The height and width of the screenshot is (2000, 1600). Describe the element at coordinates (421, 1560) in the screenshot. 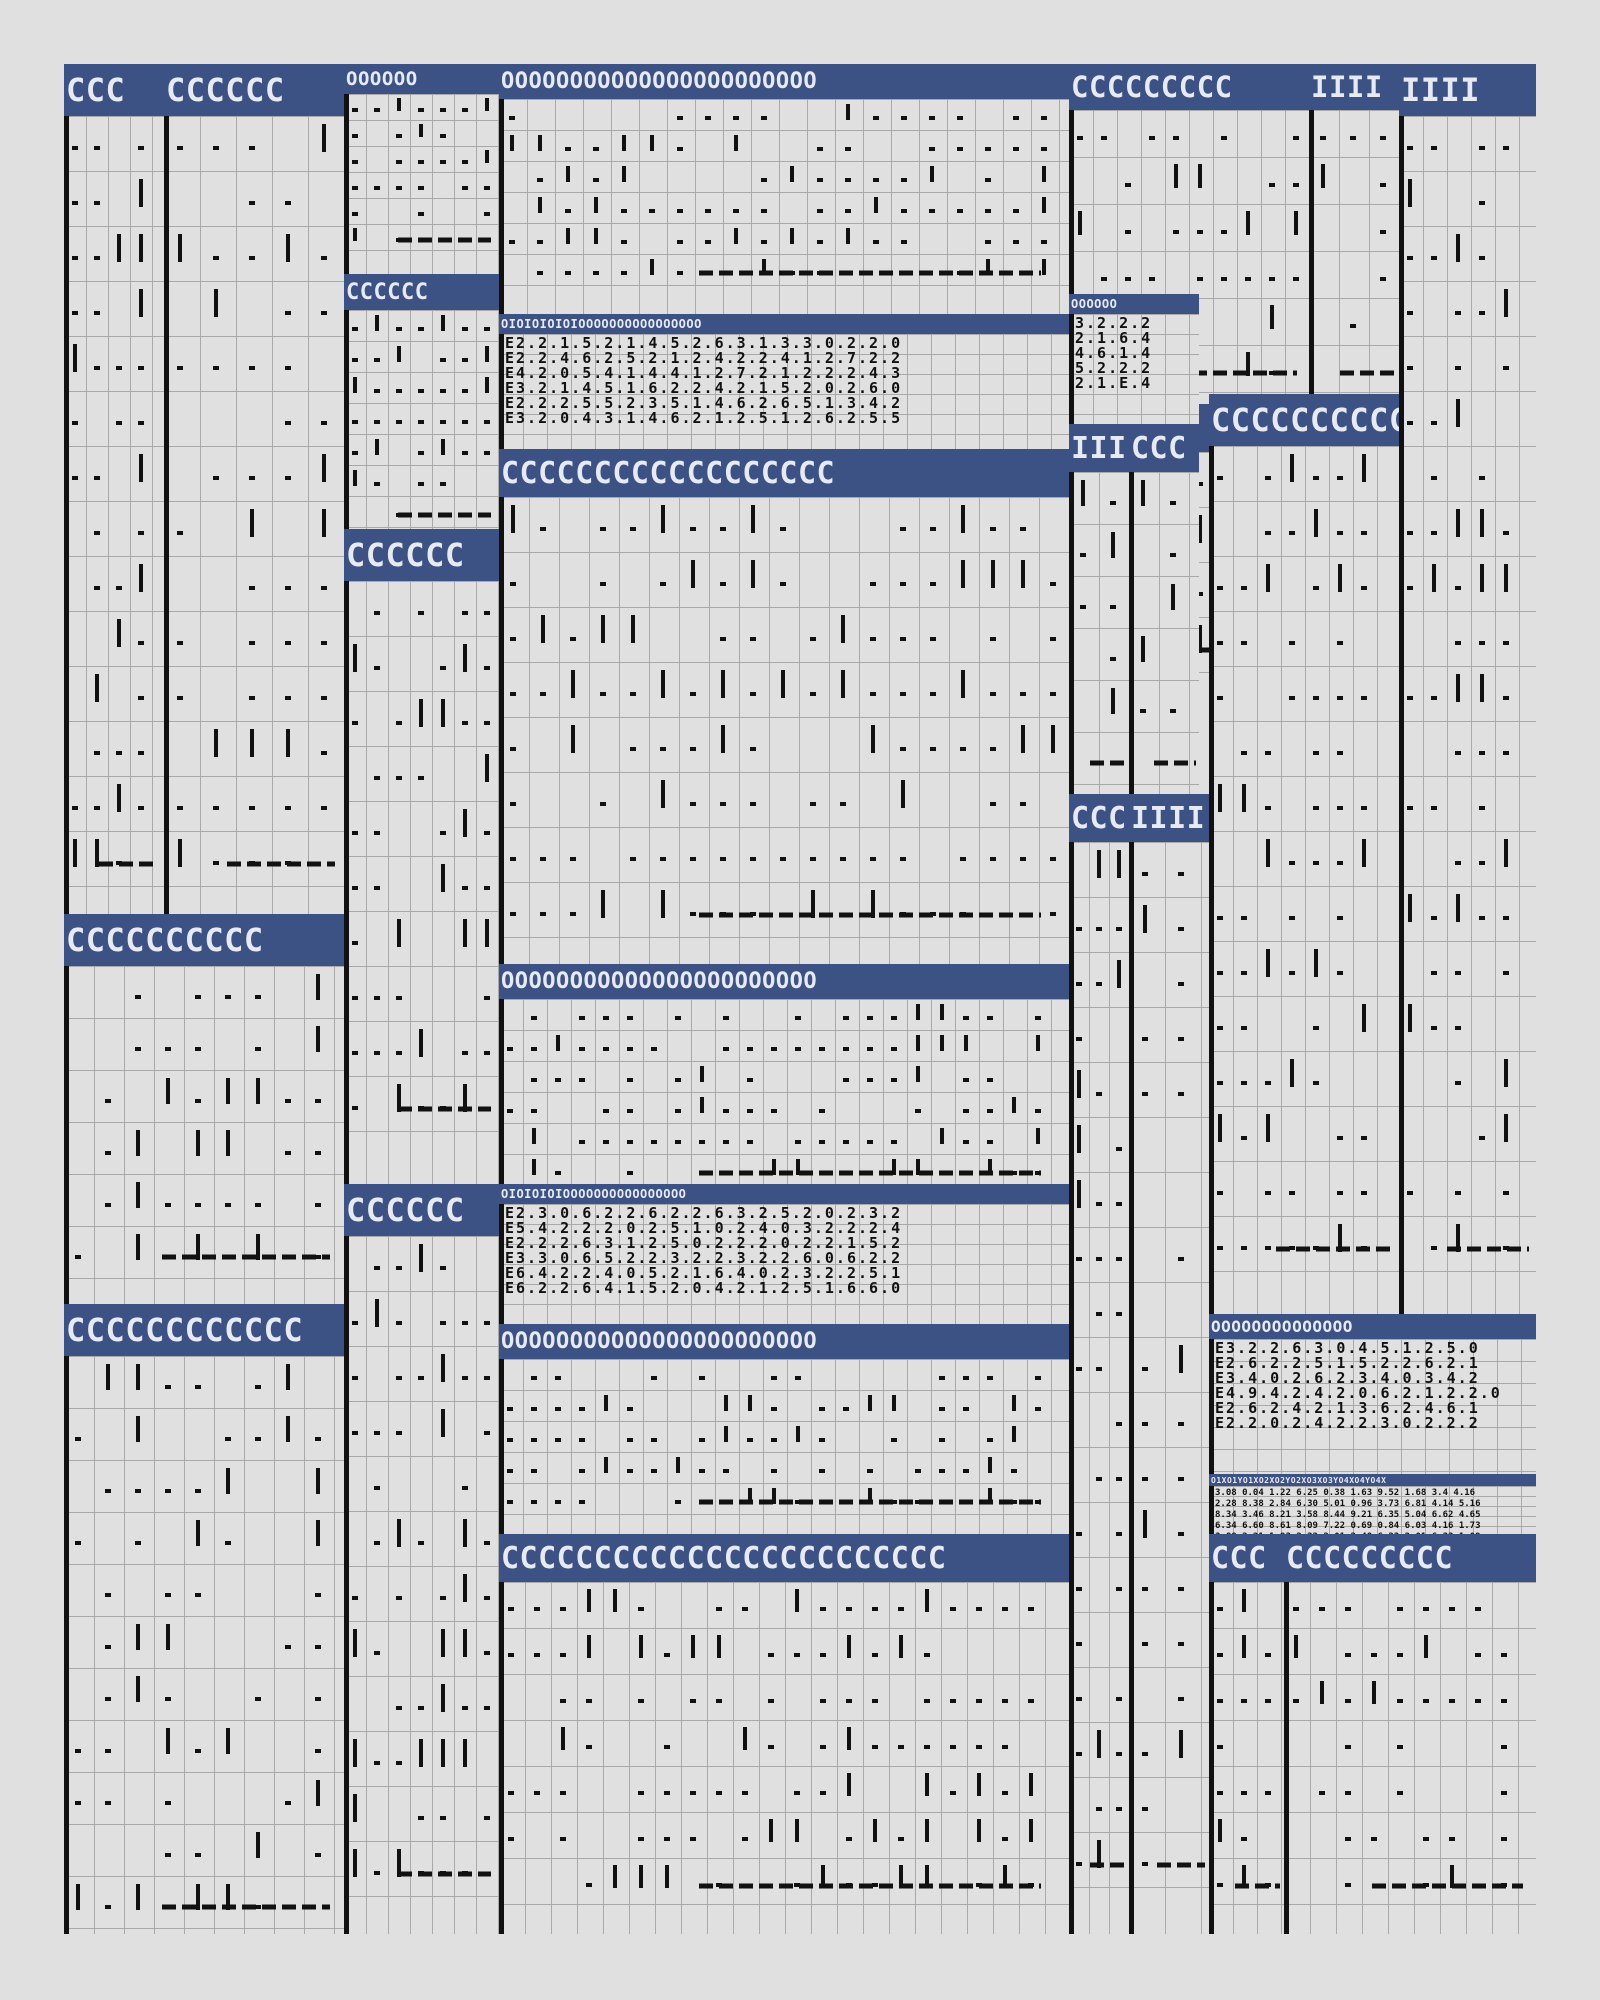

I see `cell-marks` at that location.